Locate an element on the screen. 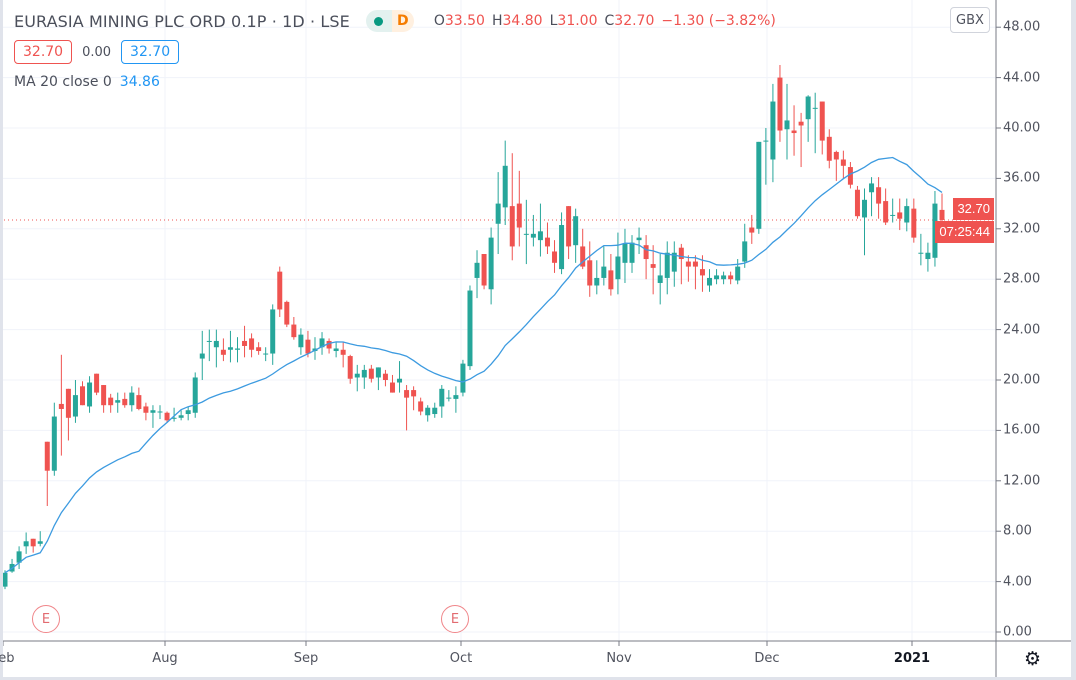 The width and height of the screenshot is (1076, 680). sell-price-button: 32.70 is located at coordinates (43, 52).